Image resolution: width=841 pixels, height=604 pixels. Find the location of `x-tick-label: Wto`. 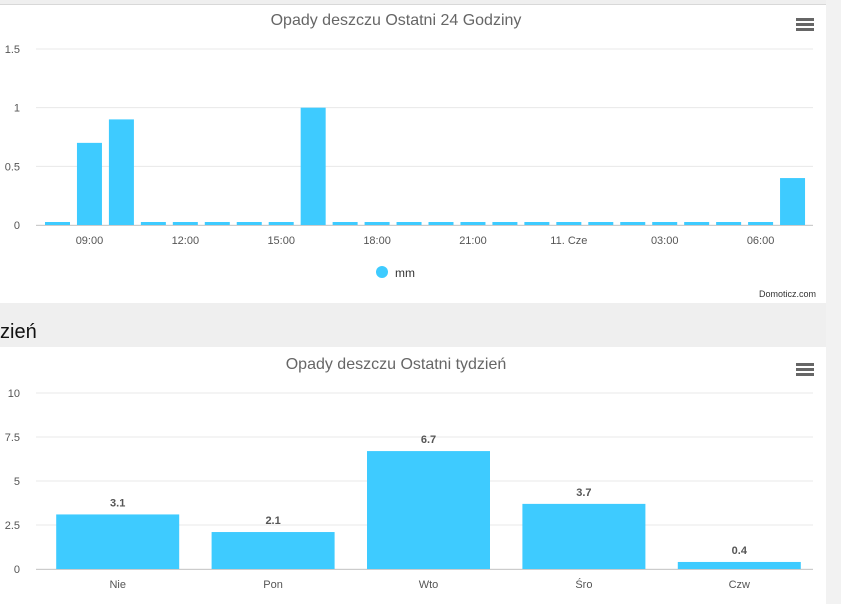

x-tick-label: Wto is located at coordinates (429, 585).